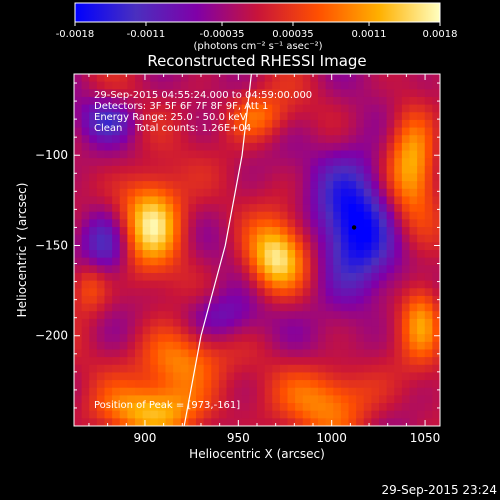 Image resolution: width=500 pixels, height=500 pixels. I want to click on annotation-detectors: Detectors: 3F 5F 6F 7F 8F 9F, Att 1, so click(181, 106).